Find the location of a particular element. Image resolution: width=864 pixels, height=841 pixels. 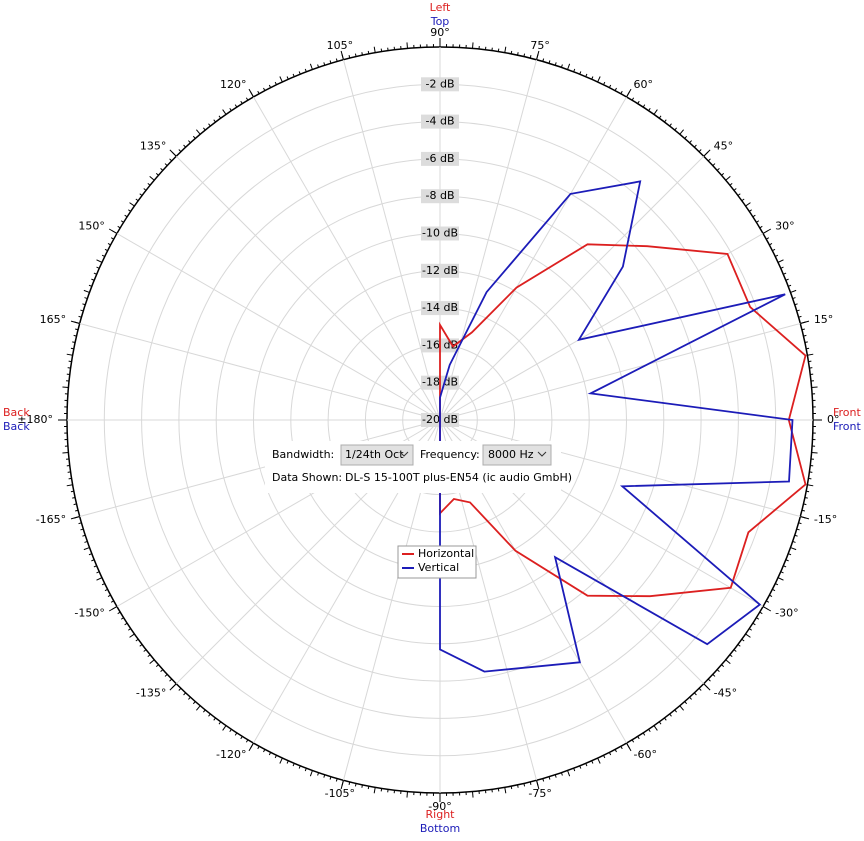

data-shown-label: Data Shown: is located at coordinates (307, 477).